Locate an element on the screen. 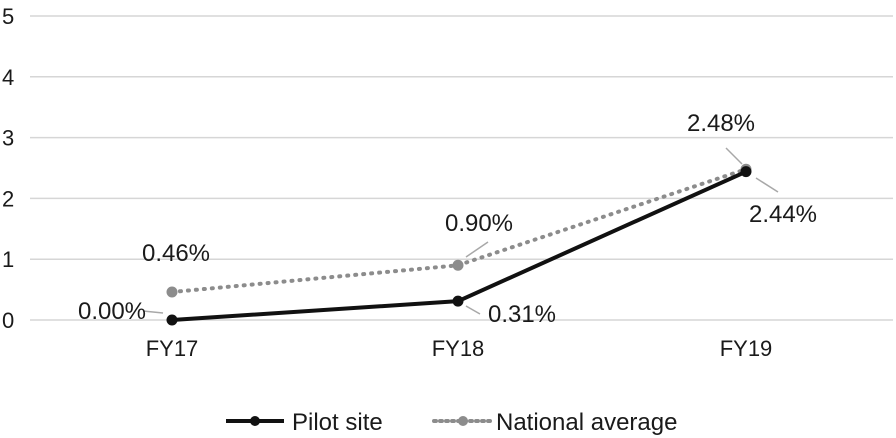 The width and height of the screenshot is (896, 438). x-tick-label-fy18: FY18 is located at coordinates (458, 348).